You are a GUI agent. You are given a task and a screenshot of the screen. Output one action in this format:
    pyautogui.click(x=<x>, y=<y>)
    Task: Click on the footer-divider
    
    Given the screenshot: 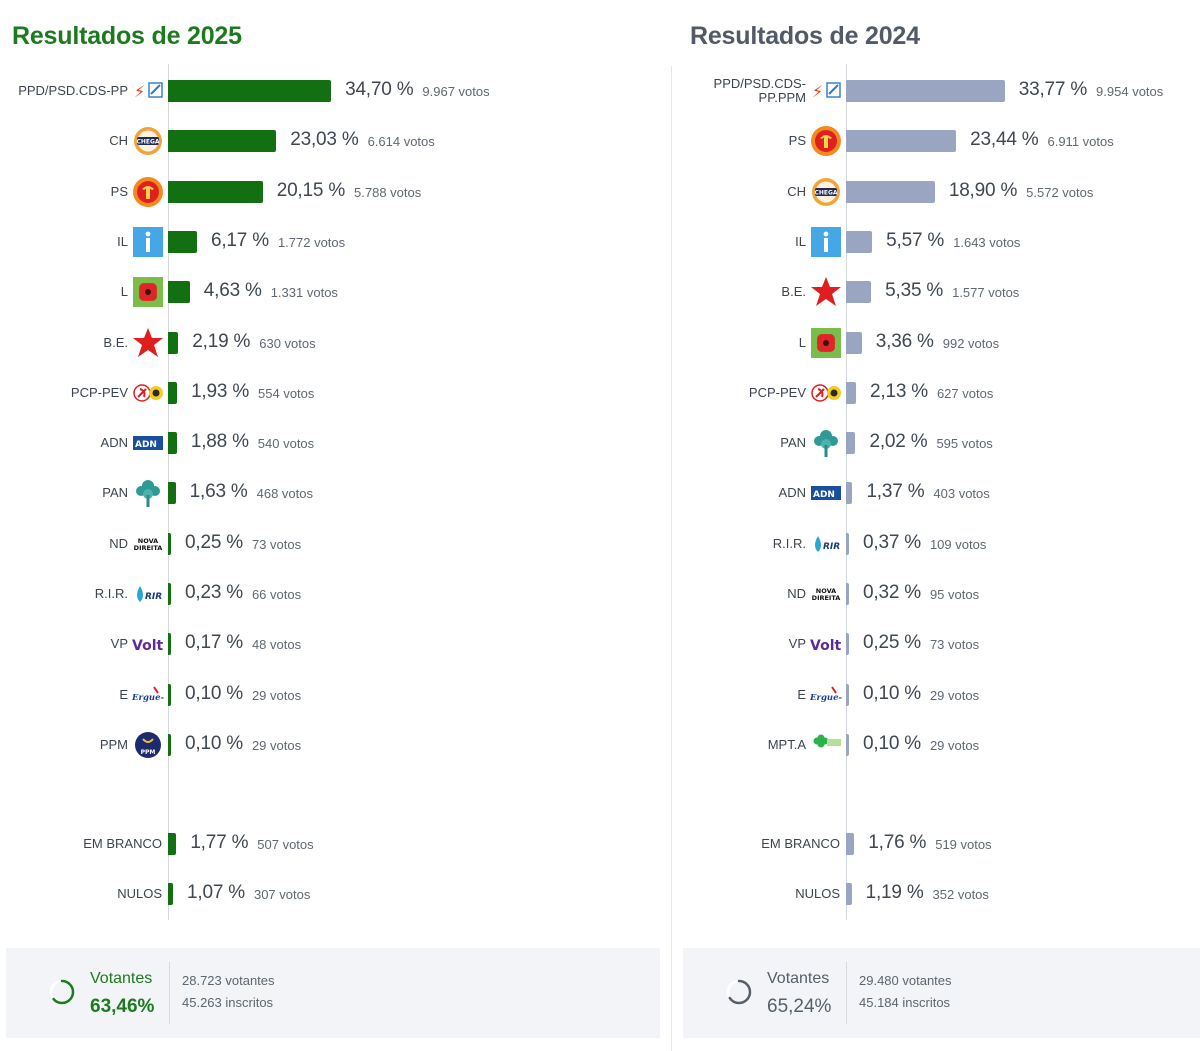 What is the action you would take?
    pyautogui.click(x=169, y=993)
    